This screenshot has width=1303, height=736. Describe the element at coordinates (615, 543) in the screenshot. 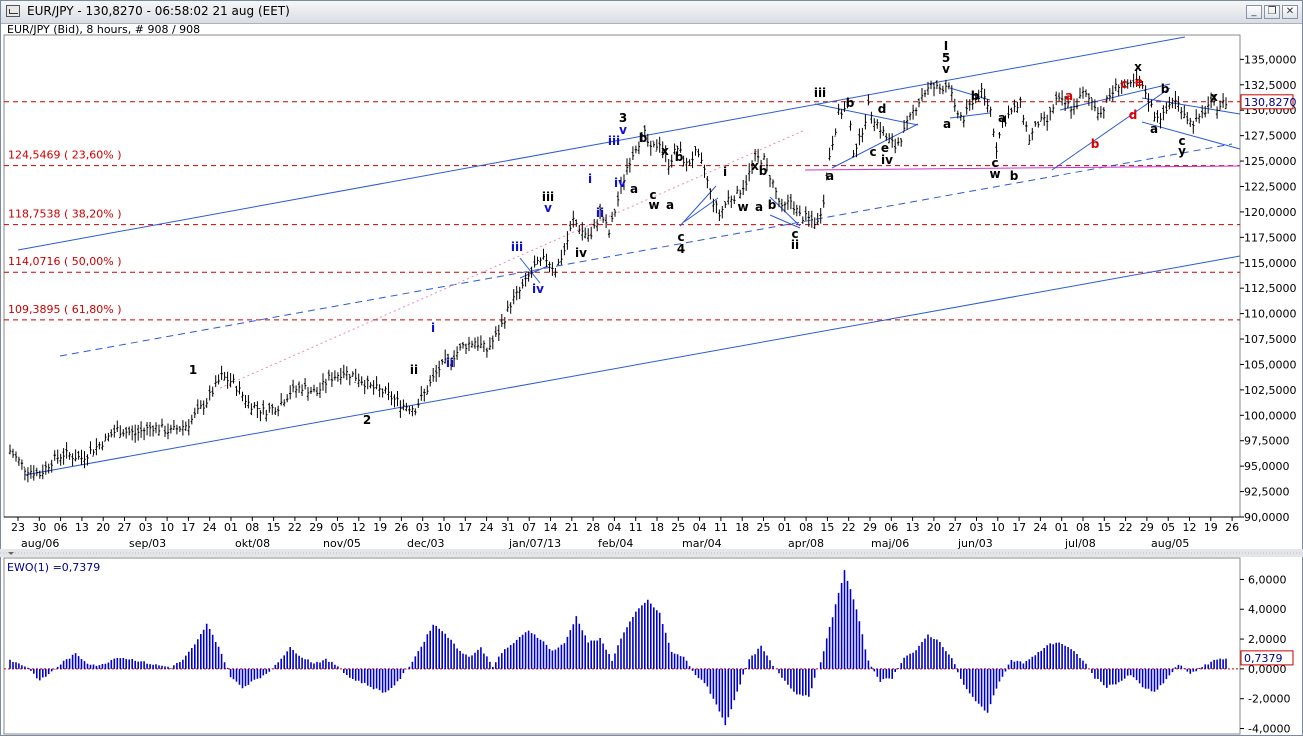

I see `x-month-label: feb/04` at that location.